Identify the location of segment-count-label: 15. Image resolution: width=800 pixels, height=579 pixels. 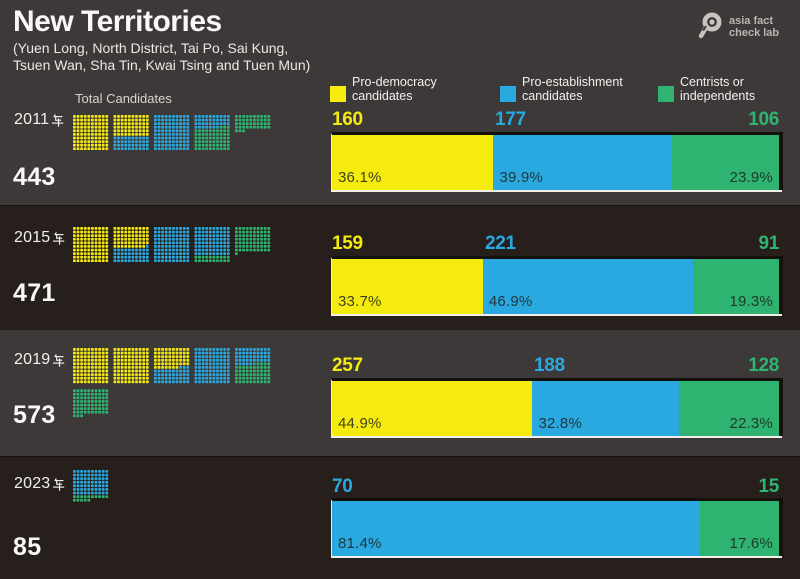
(768, 486).